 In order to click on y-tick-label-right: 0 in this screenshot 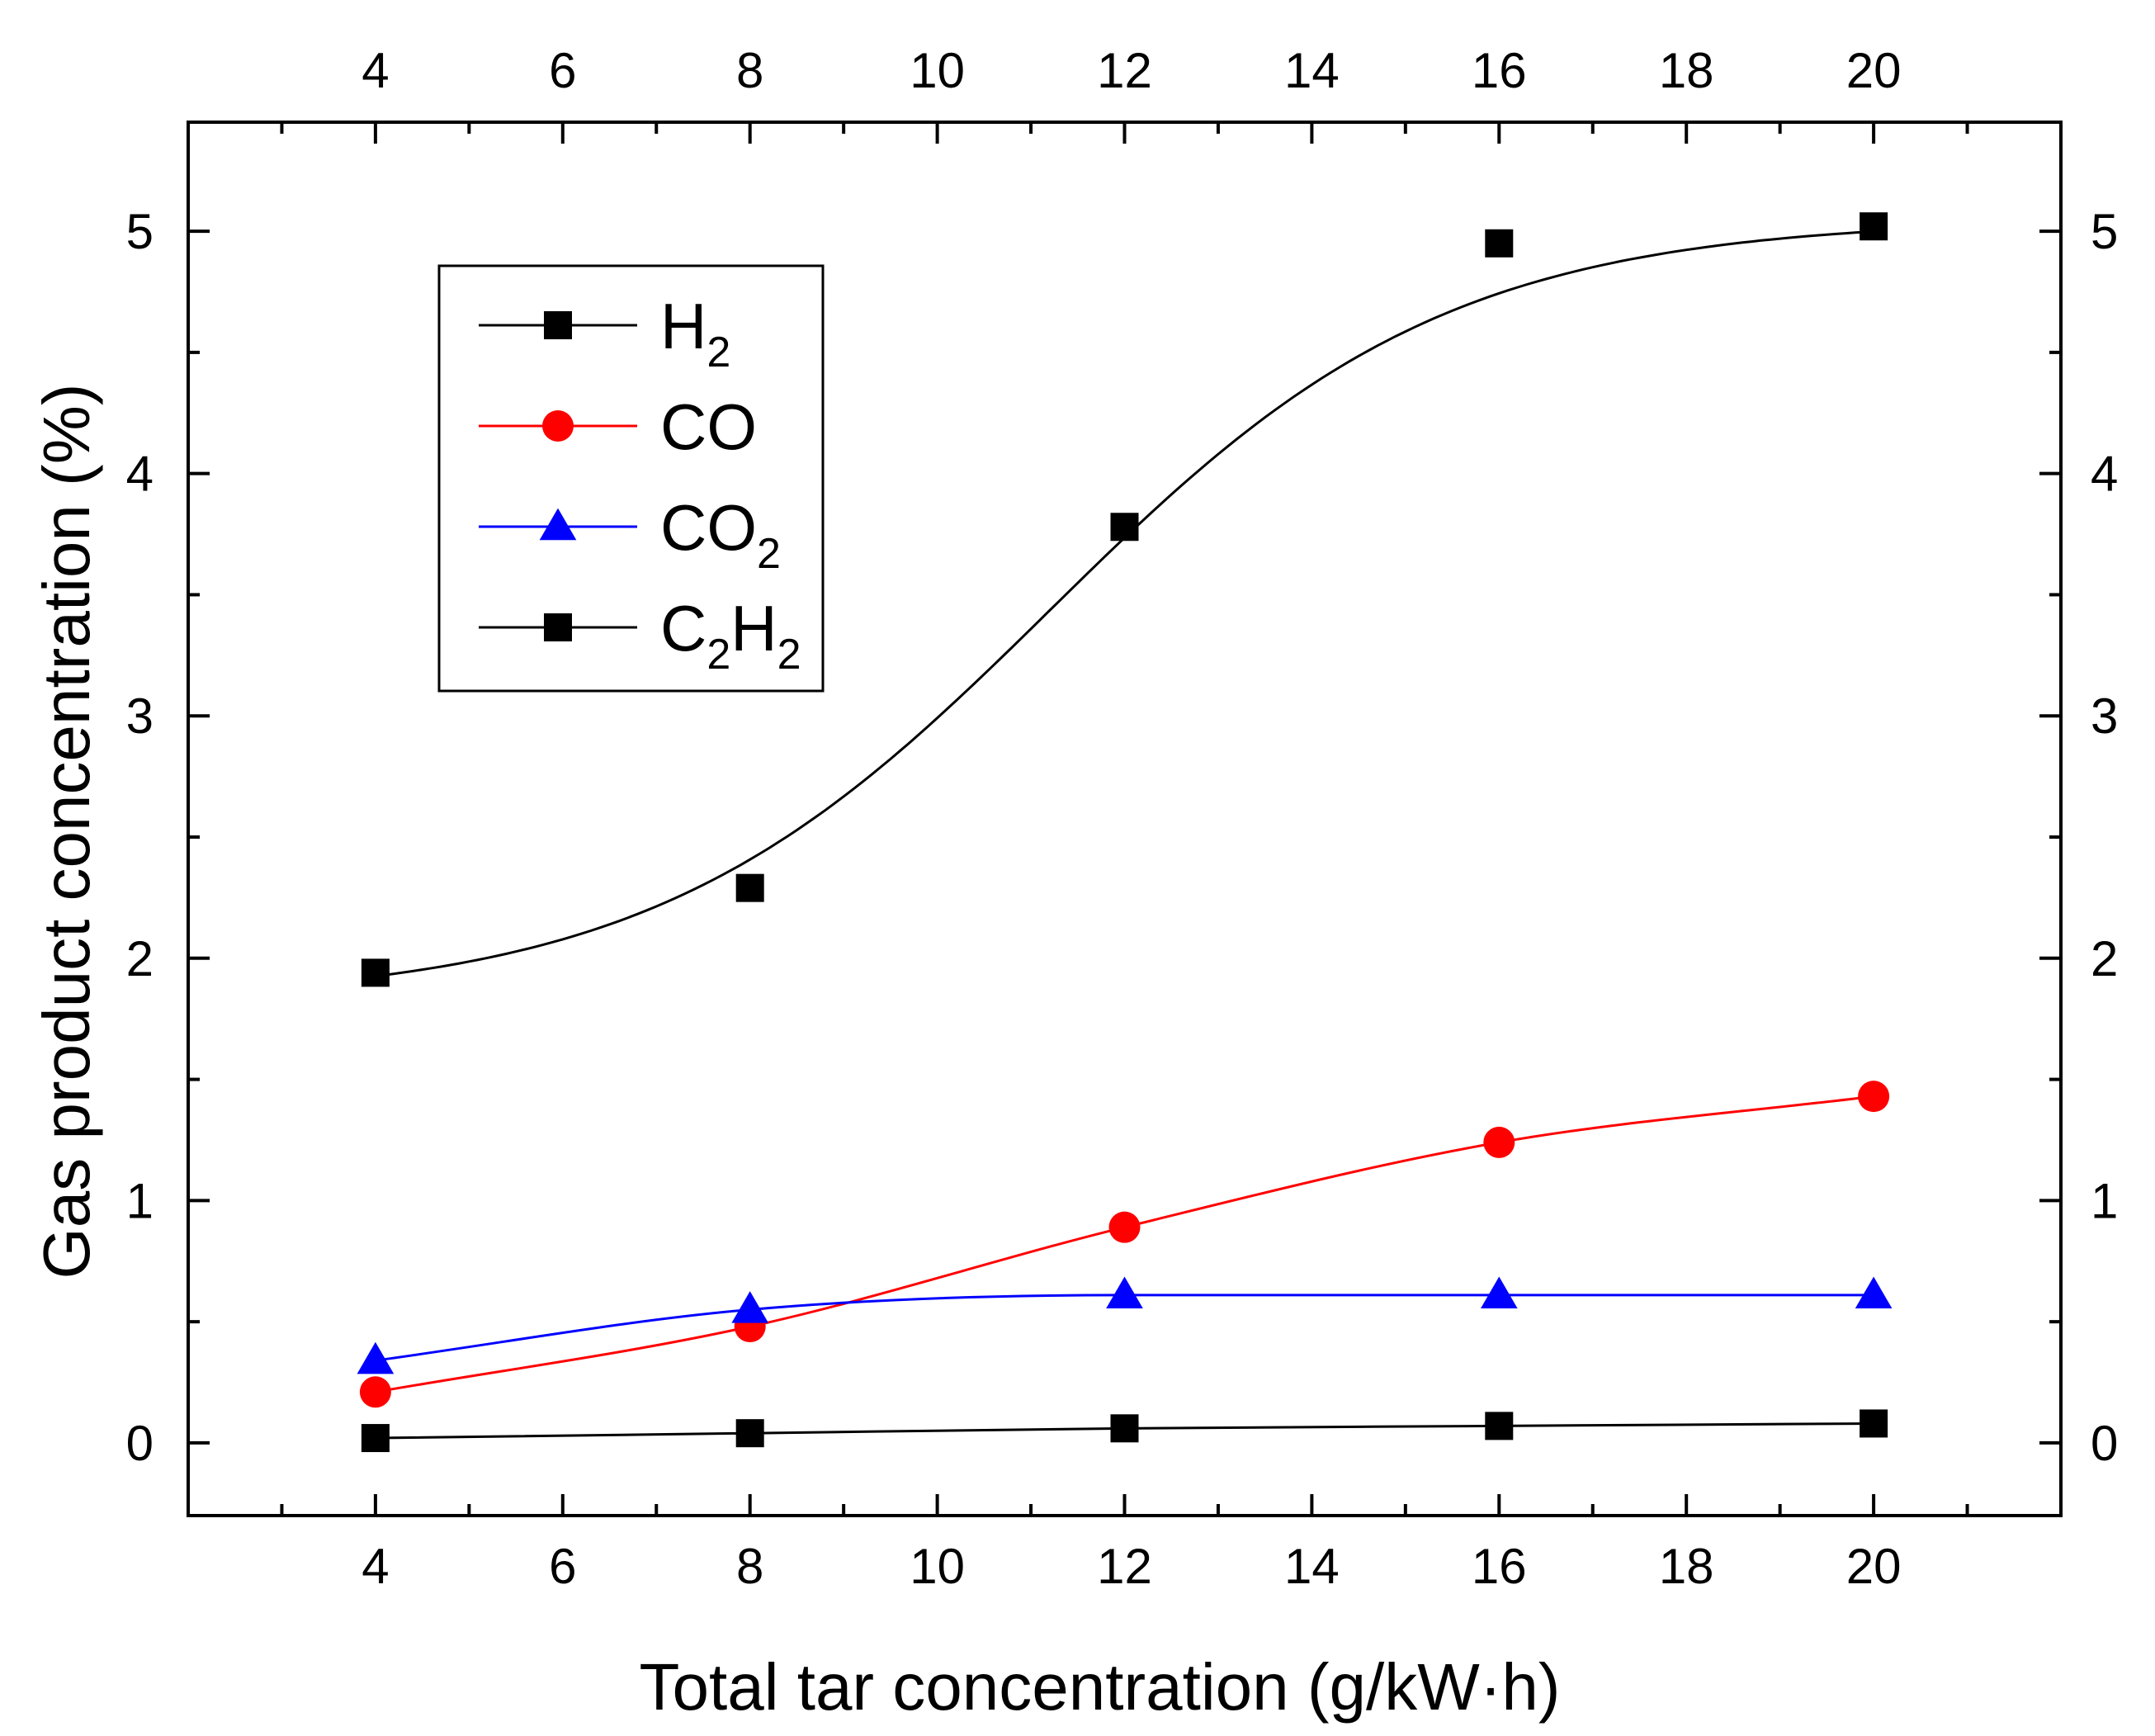, I will do `click(2104, 1443)`.